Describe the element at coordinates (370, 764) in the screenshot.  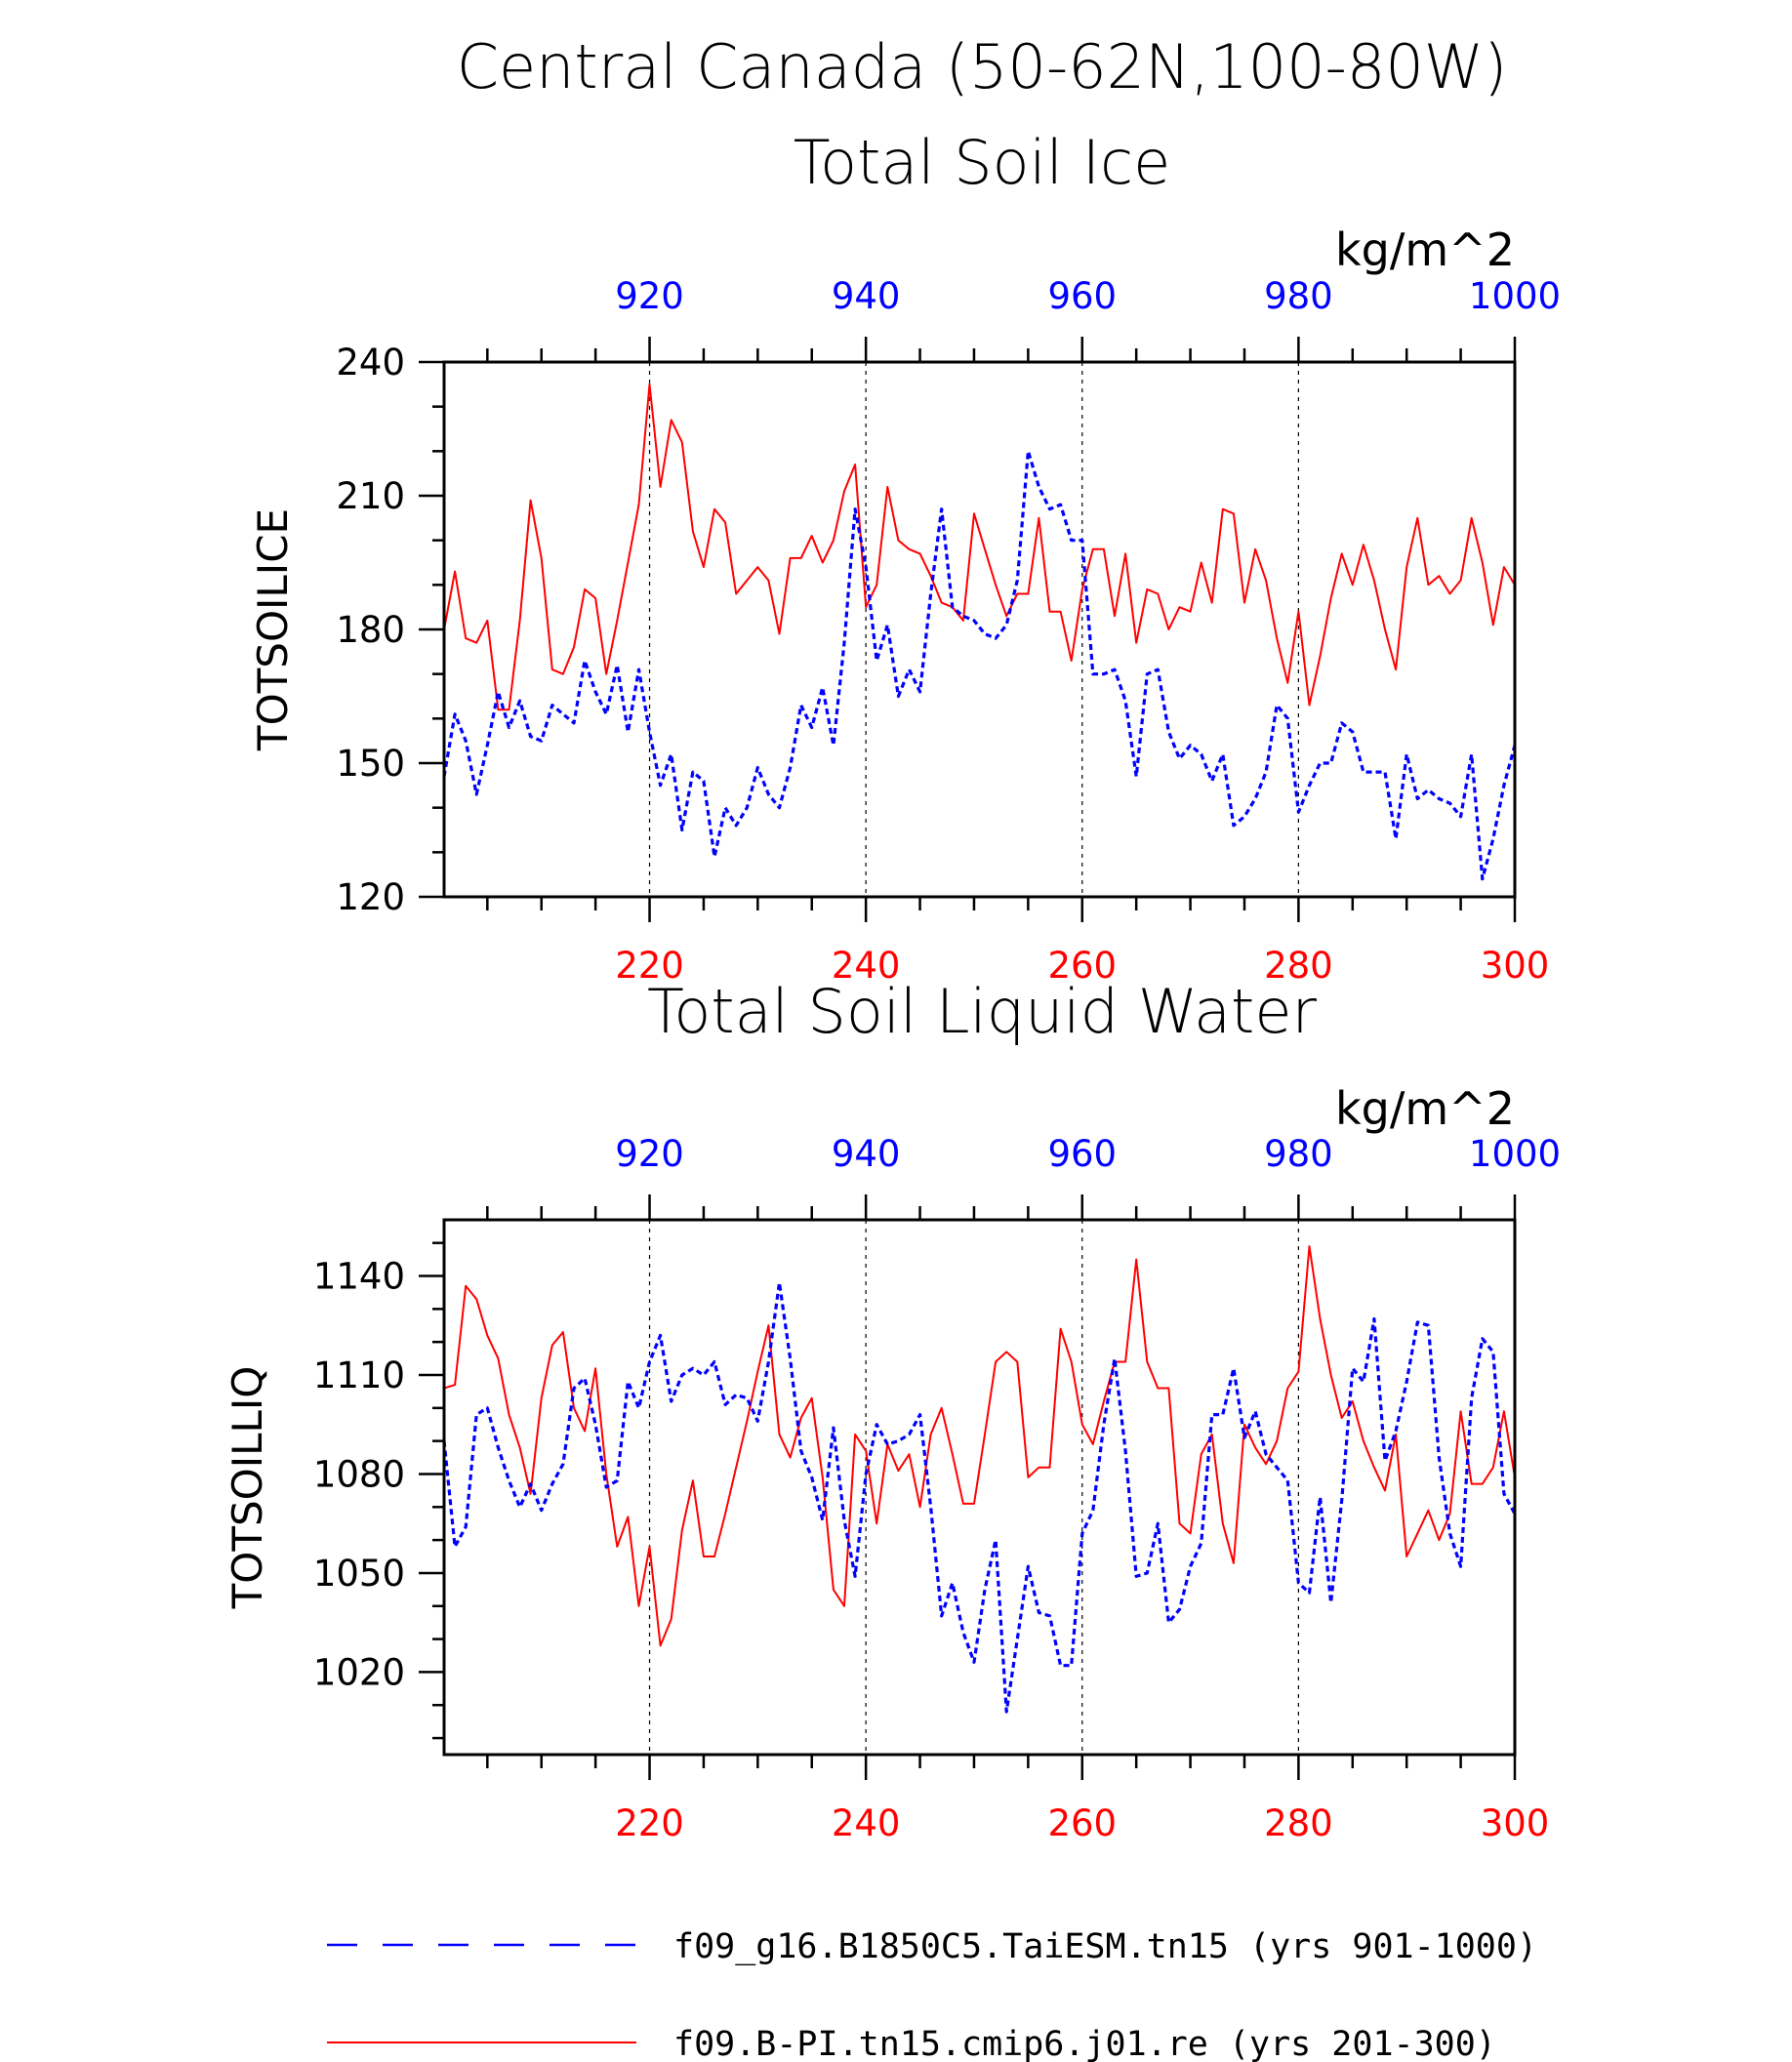
I see `y-tick-label: 150` at that location.